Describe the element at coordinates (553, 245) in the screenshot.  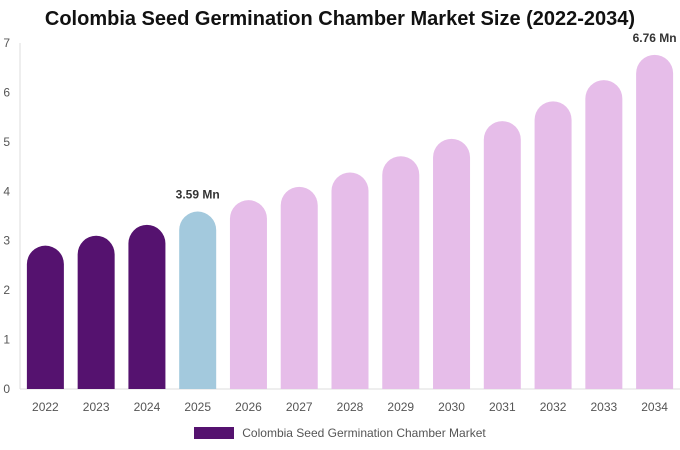
I see `bar-2032` at that location.